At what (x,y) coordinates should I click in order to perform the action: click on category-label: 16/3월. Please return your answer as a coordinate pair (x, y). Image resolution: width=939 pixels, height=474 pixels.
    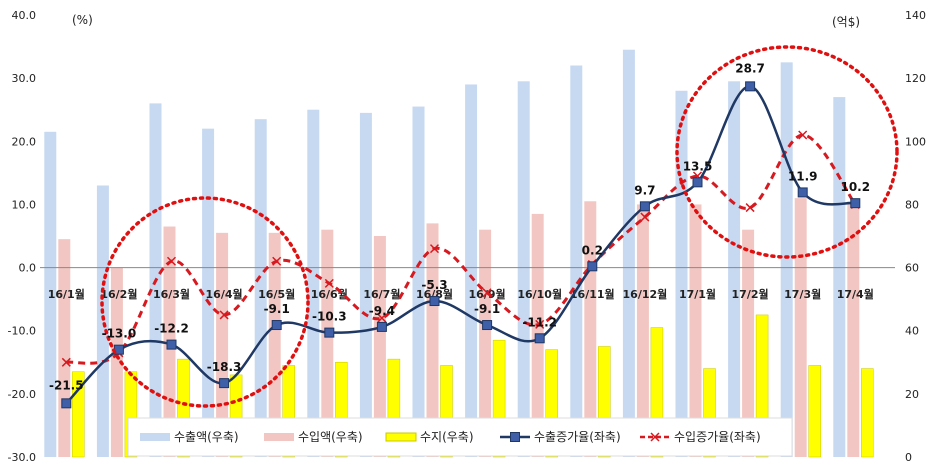
    Looking at the image, I should click on (171, 294).